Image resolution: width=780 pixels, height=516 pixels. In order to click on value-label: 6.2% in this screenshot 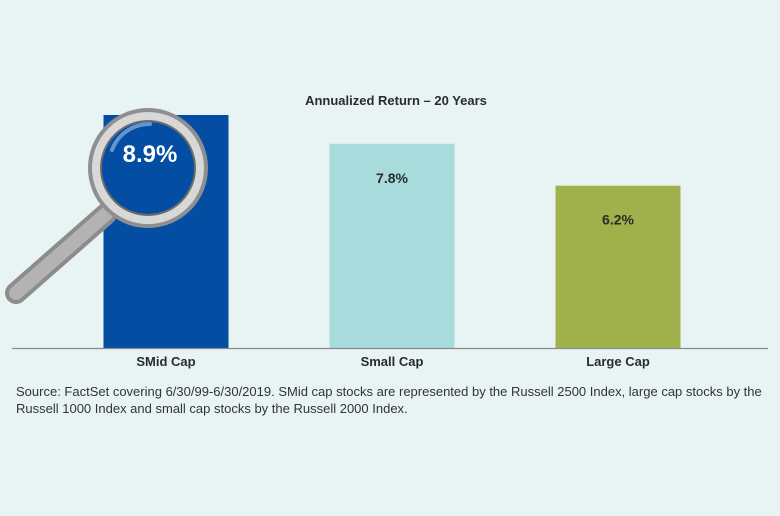, I will do `click(618, 220)`.